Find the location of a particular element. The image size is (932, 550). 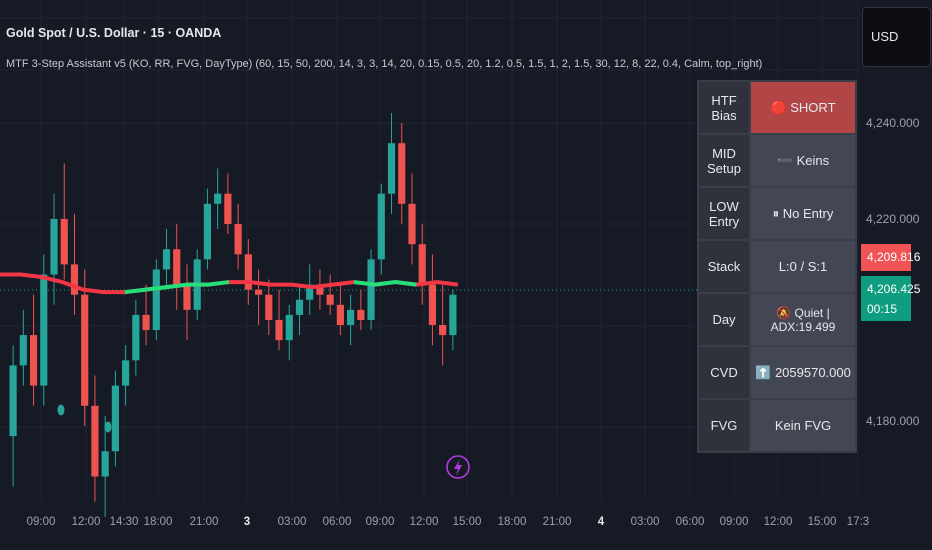

time-axis-label: 18:00 is located at coordinates (512, 522).